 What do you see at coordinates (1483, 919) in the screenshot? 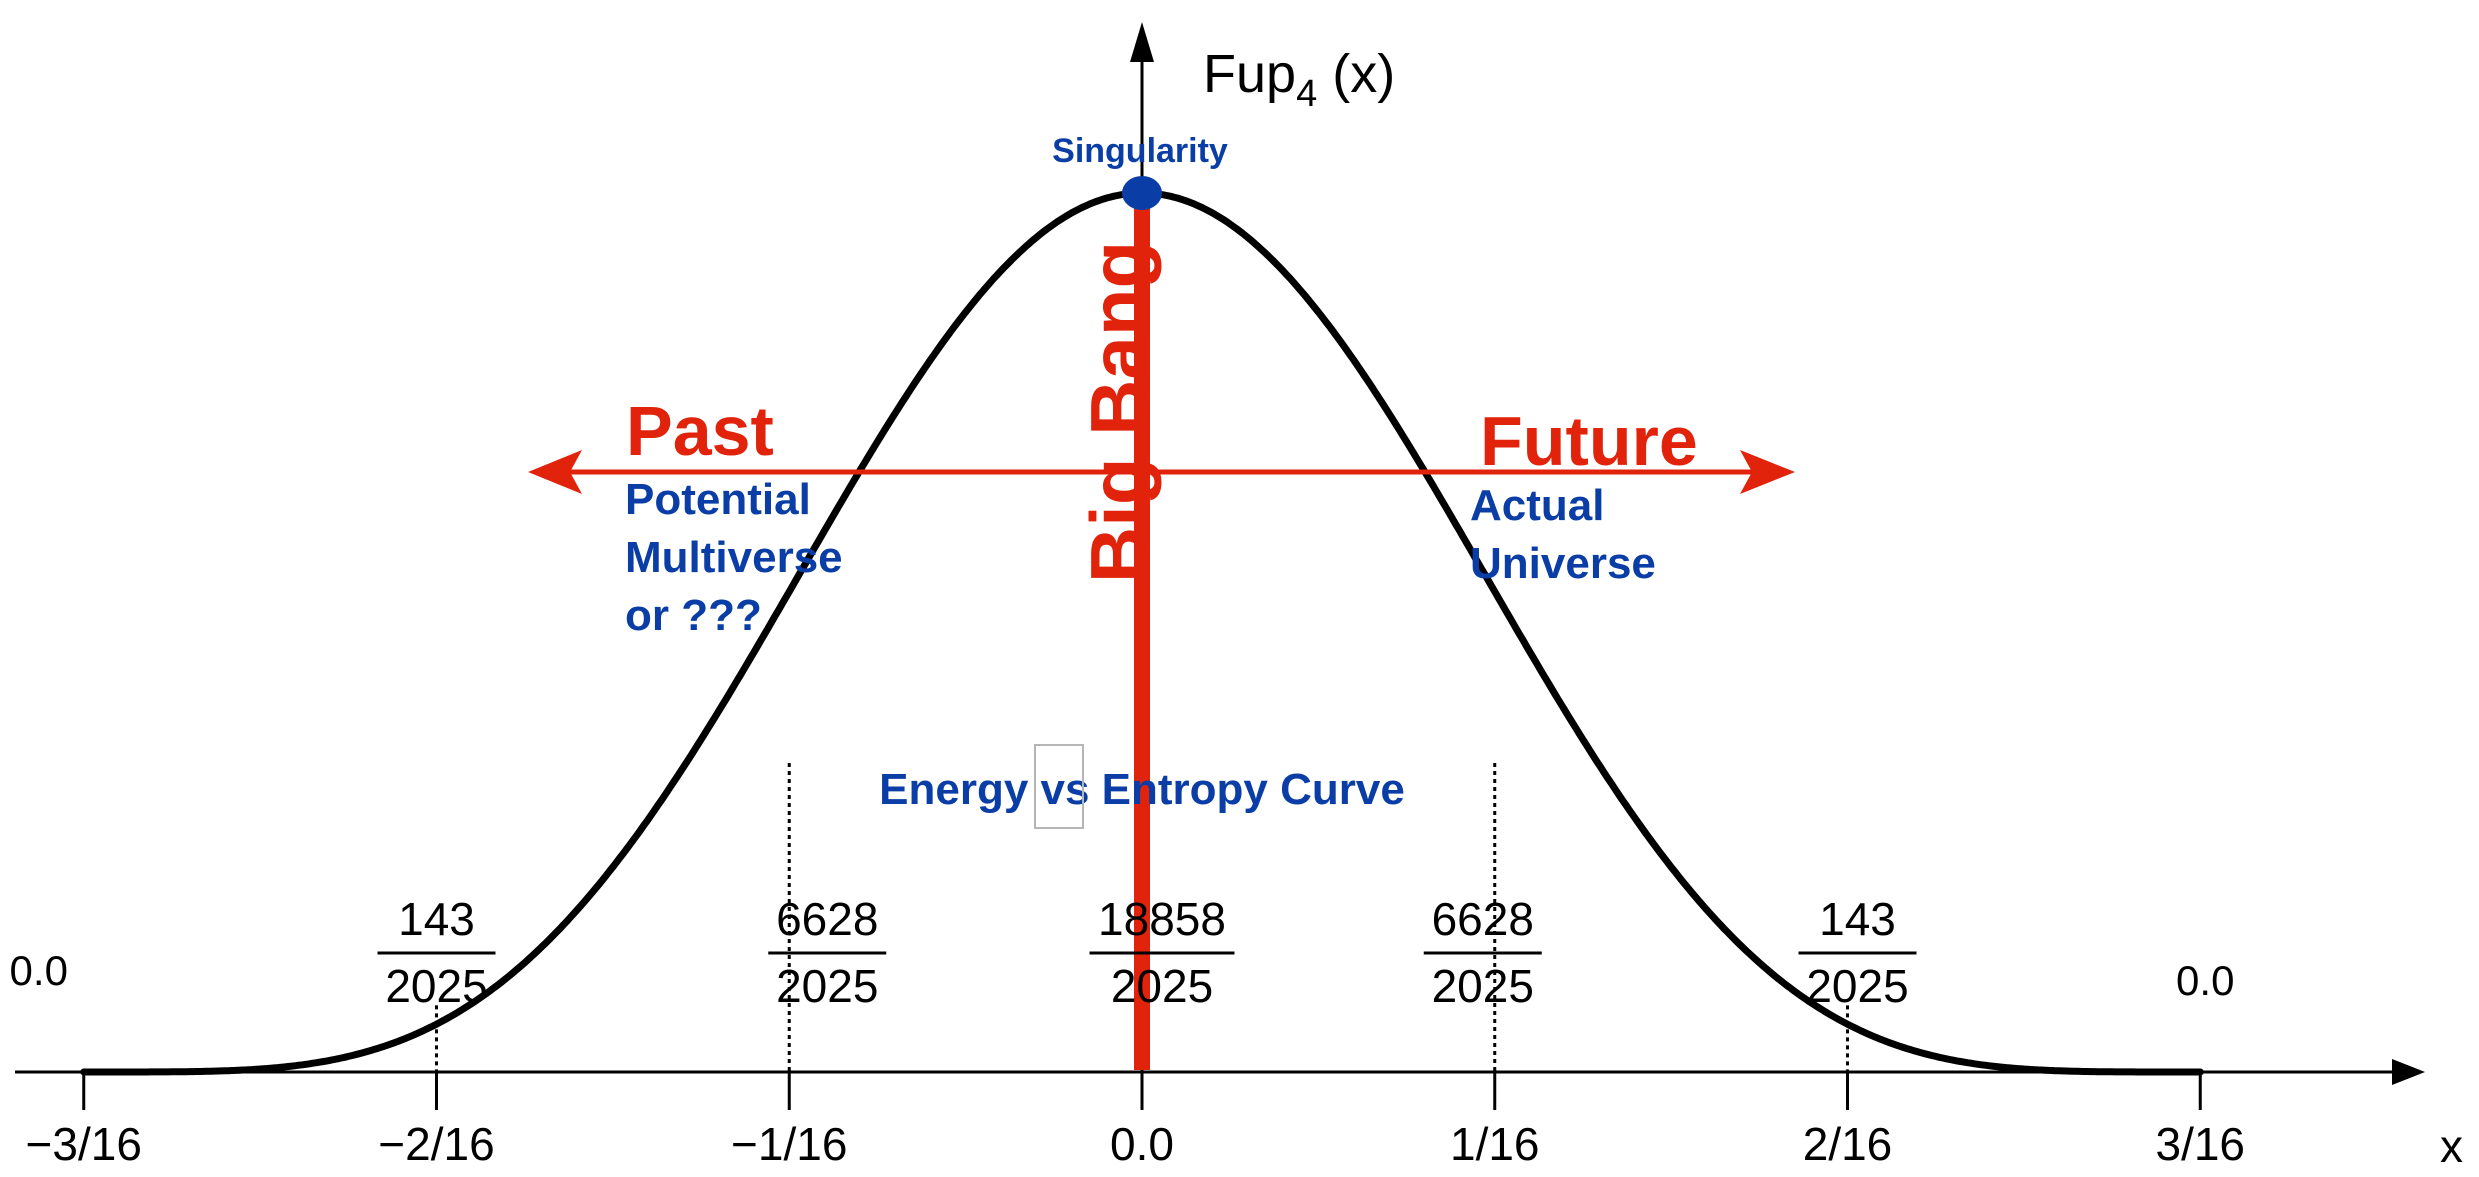
I see `point-value-numerator-4: 6628` at bounding box center [1483, 919].